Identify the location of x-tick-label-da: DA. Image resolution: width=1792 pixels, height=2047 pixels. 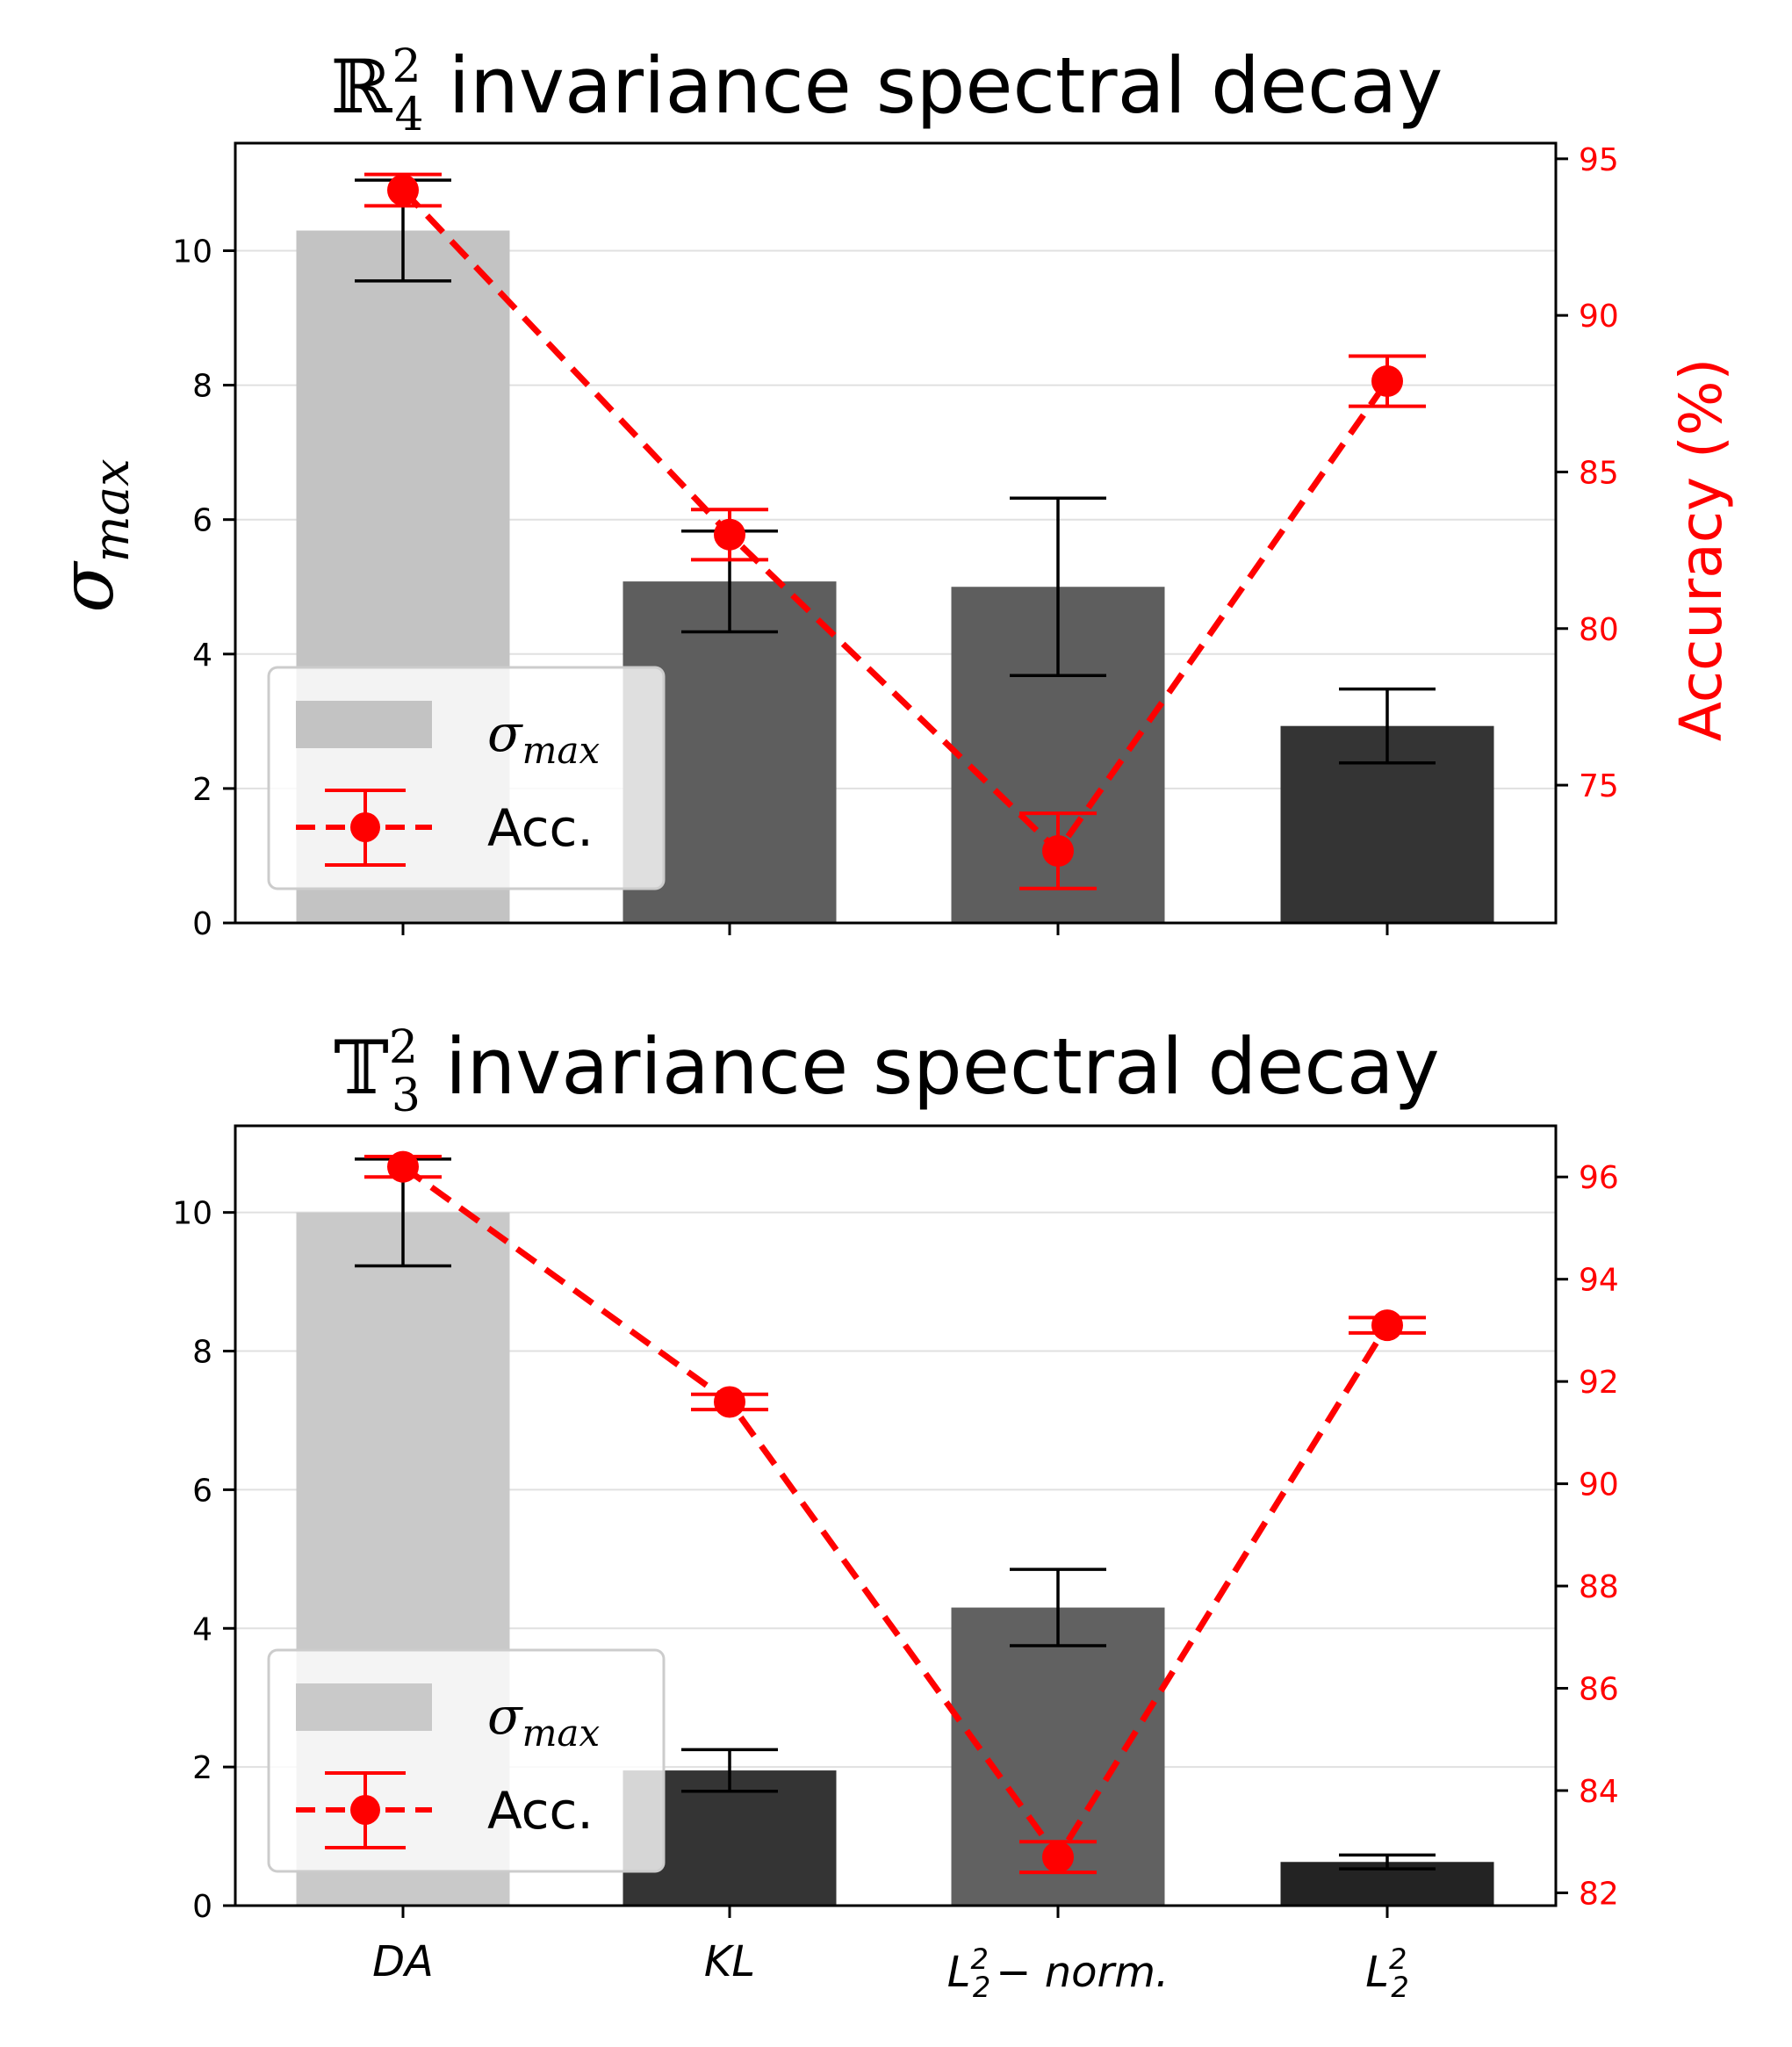
(403, 1962).